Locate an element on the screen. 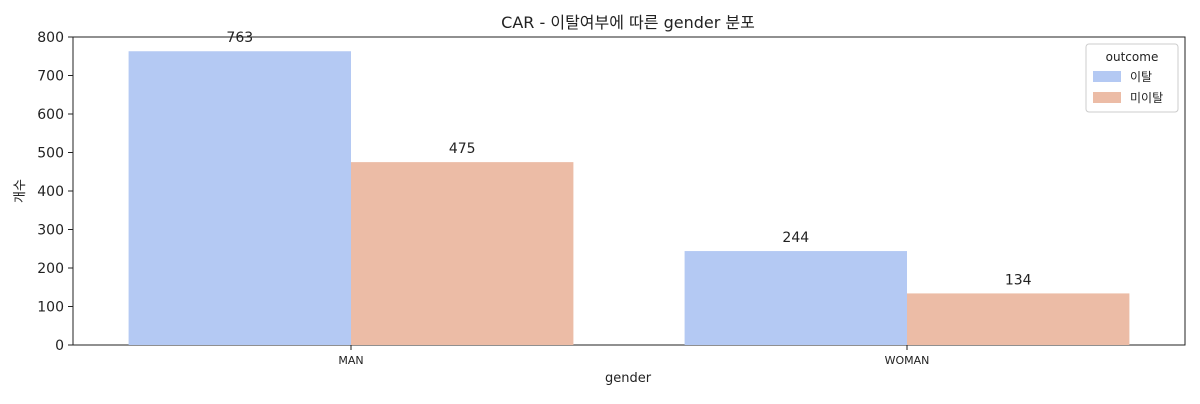 The height and width of the screenshot is (404, 1200). bar-value-label: 134 is located at coordinates (1018, 280).